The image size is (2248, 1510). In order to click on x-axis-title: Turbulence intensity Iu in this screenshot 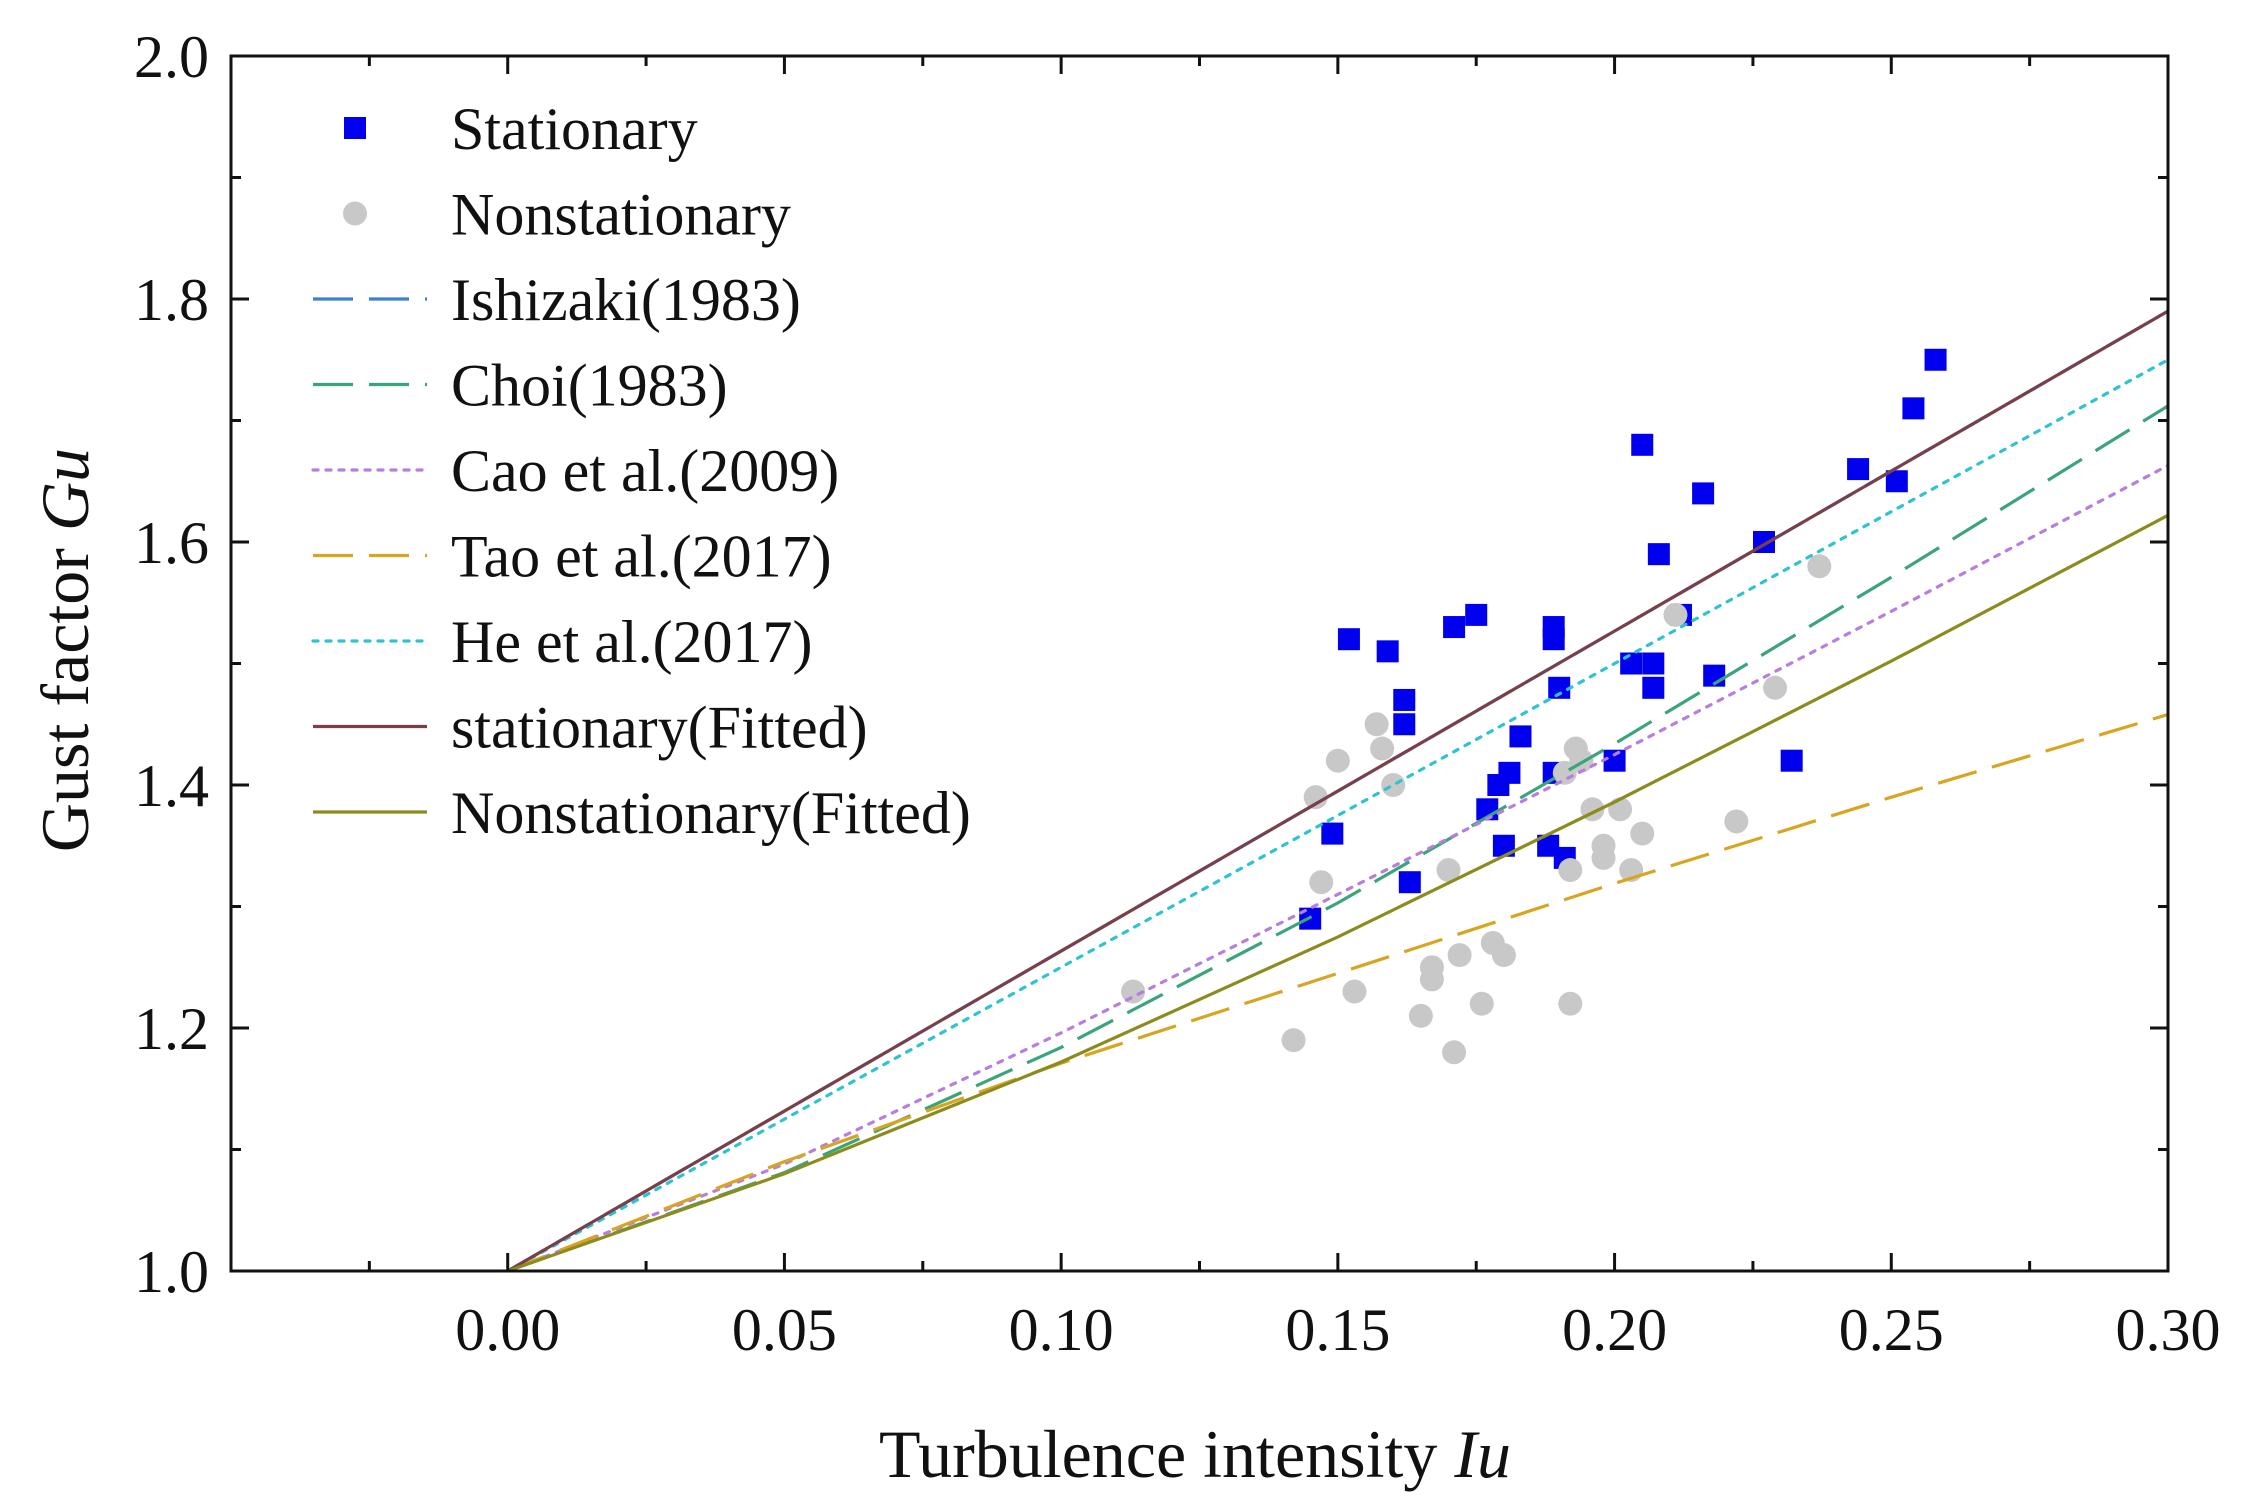, I will do `click(1195, 1454)`.